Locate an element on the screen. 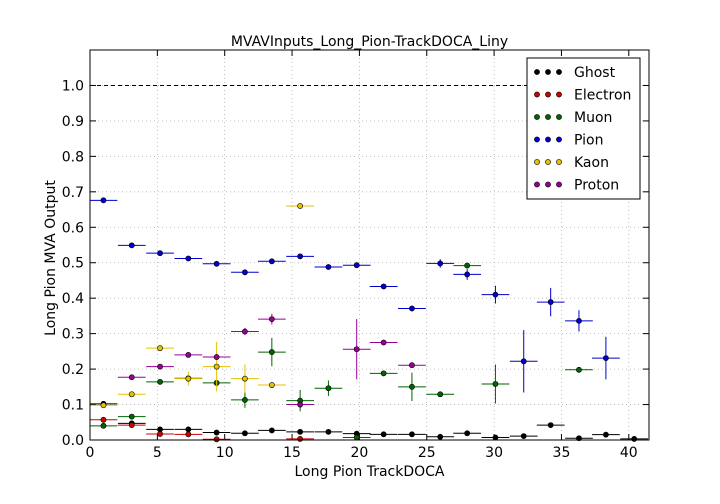 This screenshot has height=504, width=720. legend-label-muon: Muon is located at coordinates (593, 118).